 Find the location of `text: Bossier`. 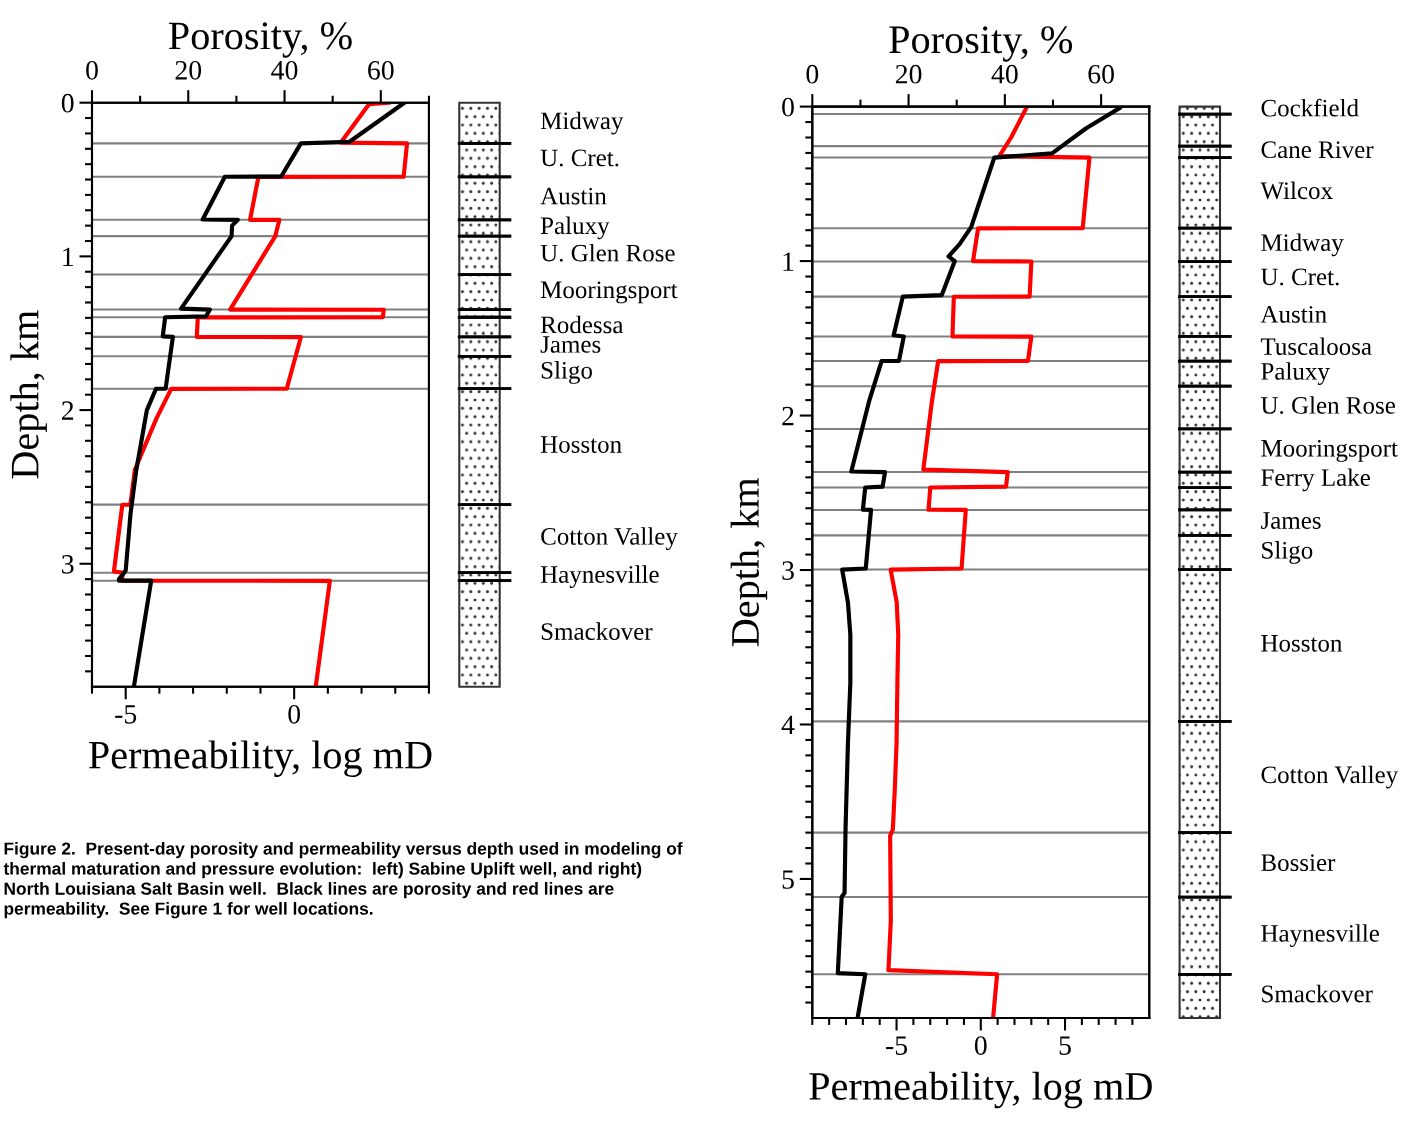

text: Bossier is located at coordinates (1298, 863).